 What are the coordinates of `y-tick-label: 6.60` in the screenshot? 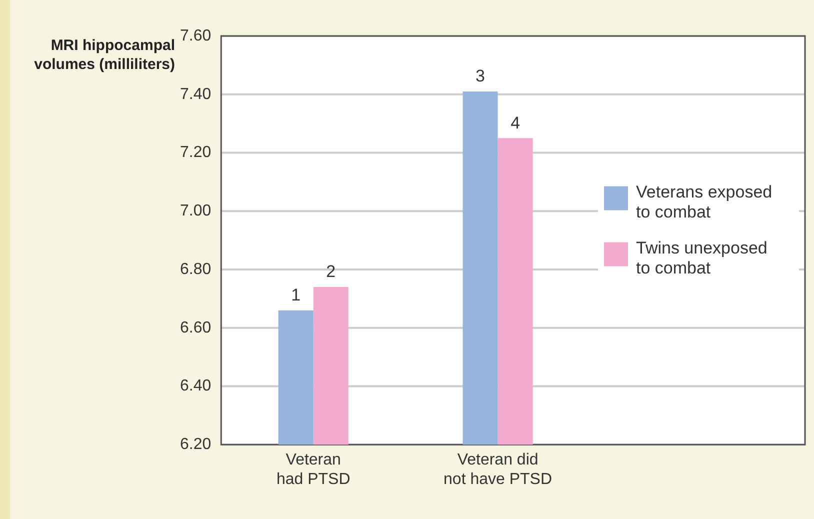 It's located at (196, 327).